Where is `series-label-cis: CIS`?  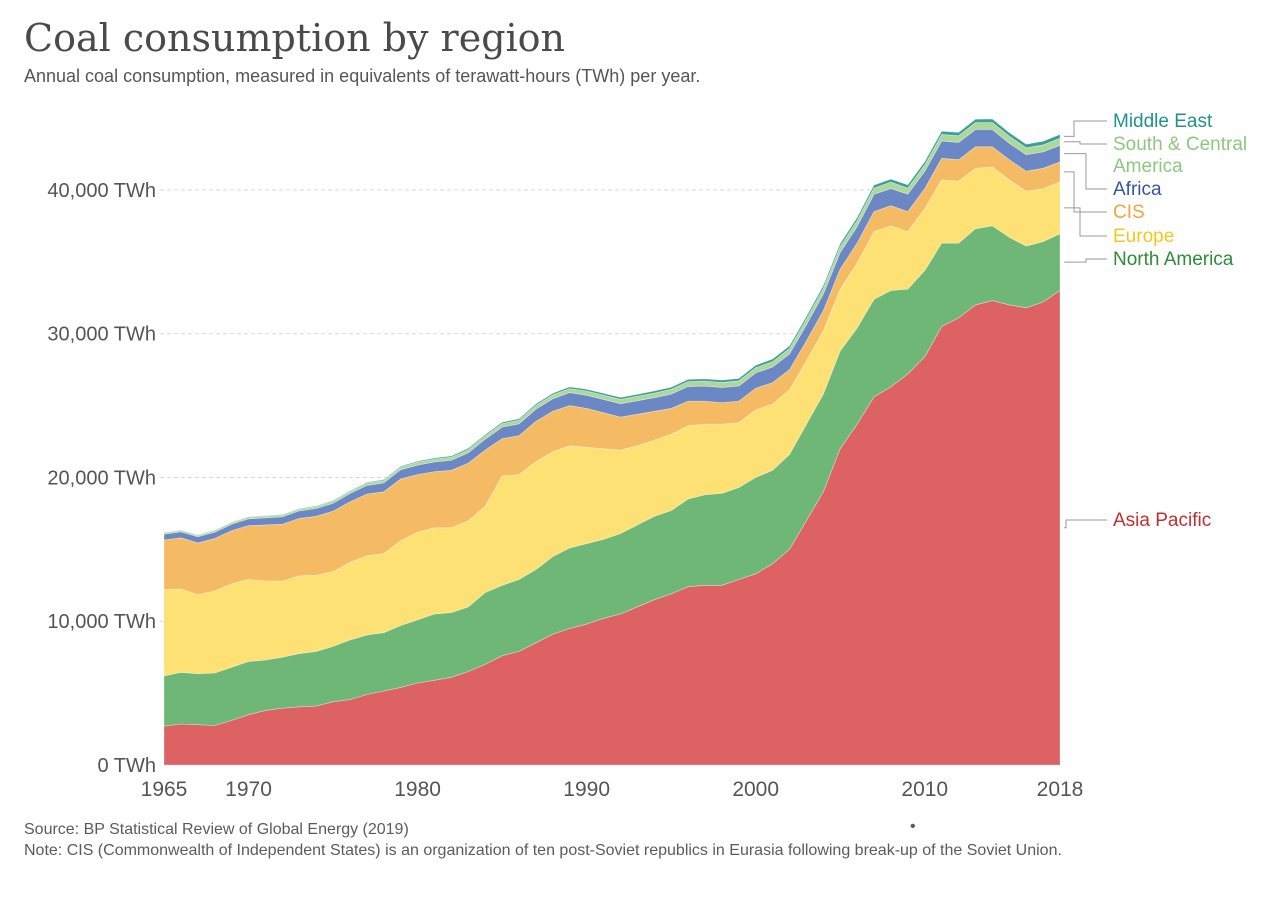
series-label-cis: CIS is located at coordinates (1129, 212).